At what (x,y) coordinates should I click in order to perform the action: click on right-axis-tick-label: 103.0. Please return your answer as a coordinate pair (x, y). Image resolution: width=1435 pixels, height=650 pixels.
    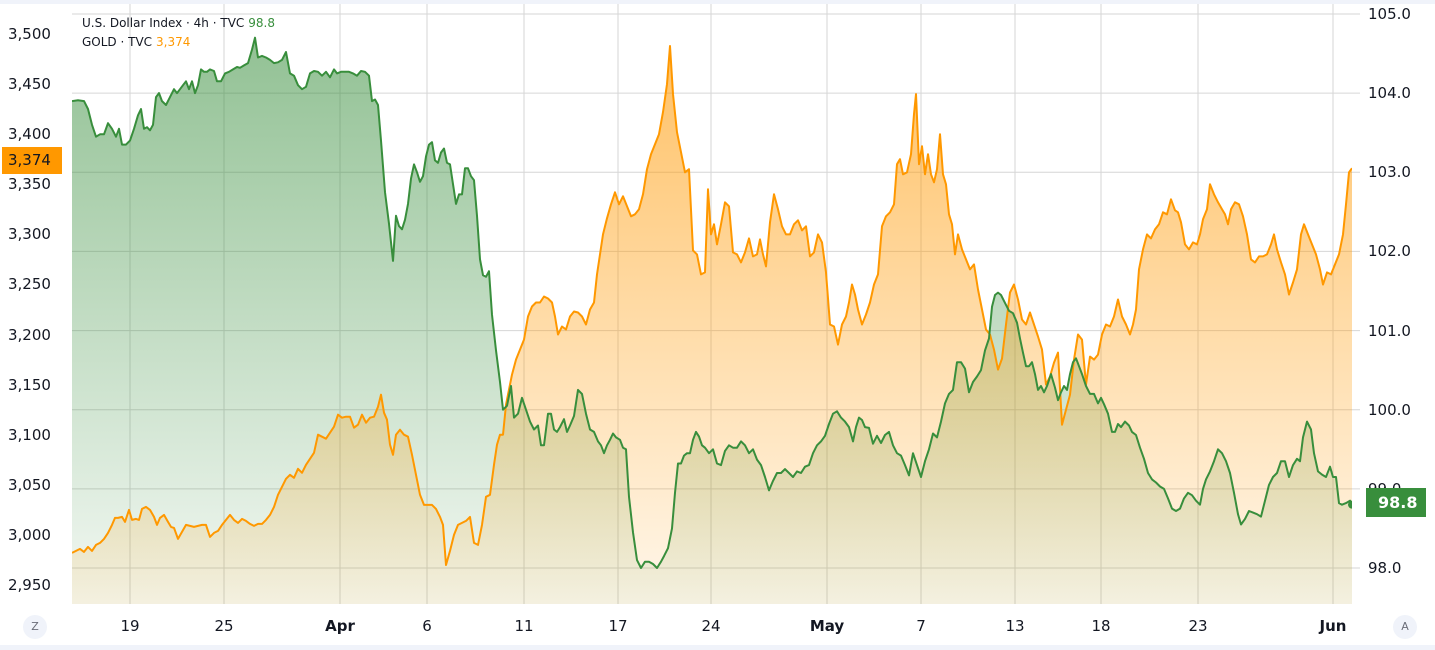
    Looking at the image, I should click on (1389, 172).